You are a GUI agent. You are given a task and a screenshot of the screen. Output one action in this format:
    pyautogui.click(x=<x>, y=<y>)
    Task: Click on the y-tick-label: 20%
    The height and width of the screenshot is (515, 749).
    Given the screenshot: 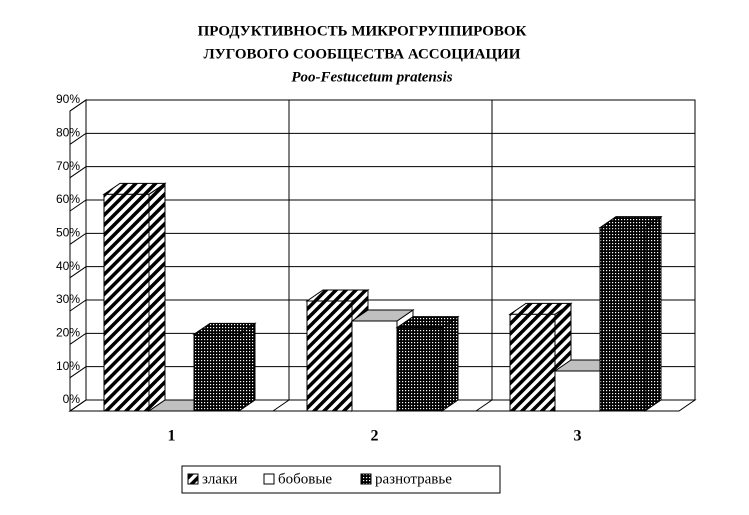 What is the action you would take?
    pyautogui.click(x=68, y=333)
    